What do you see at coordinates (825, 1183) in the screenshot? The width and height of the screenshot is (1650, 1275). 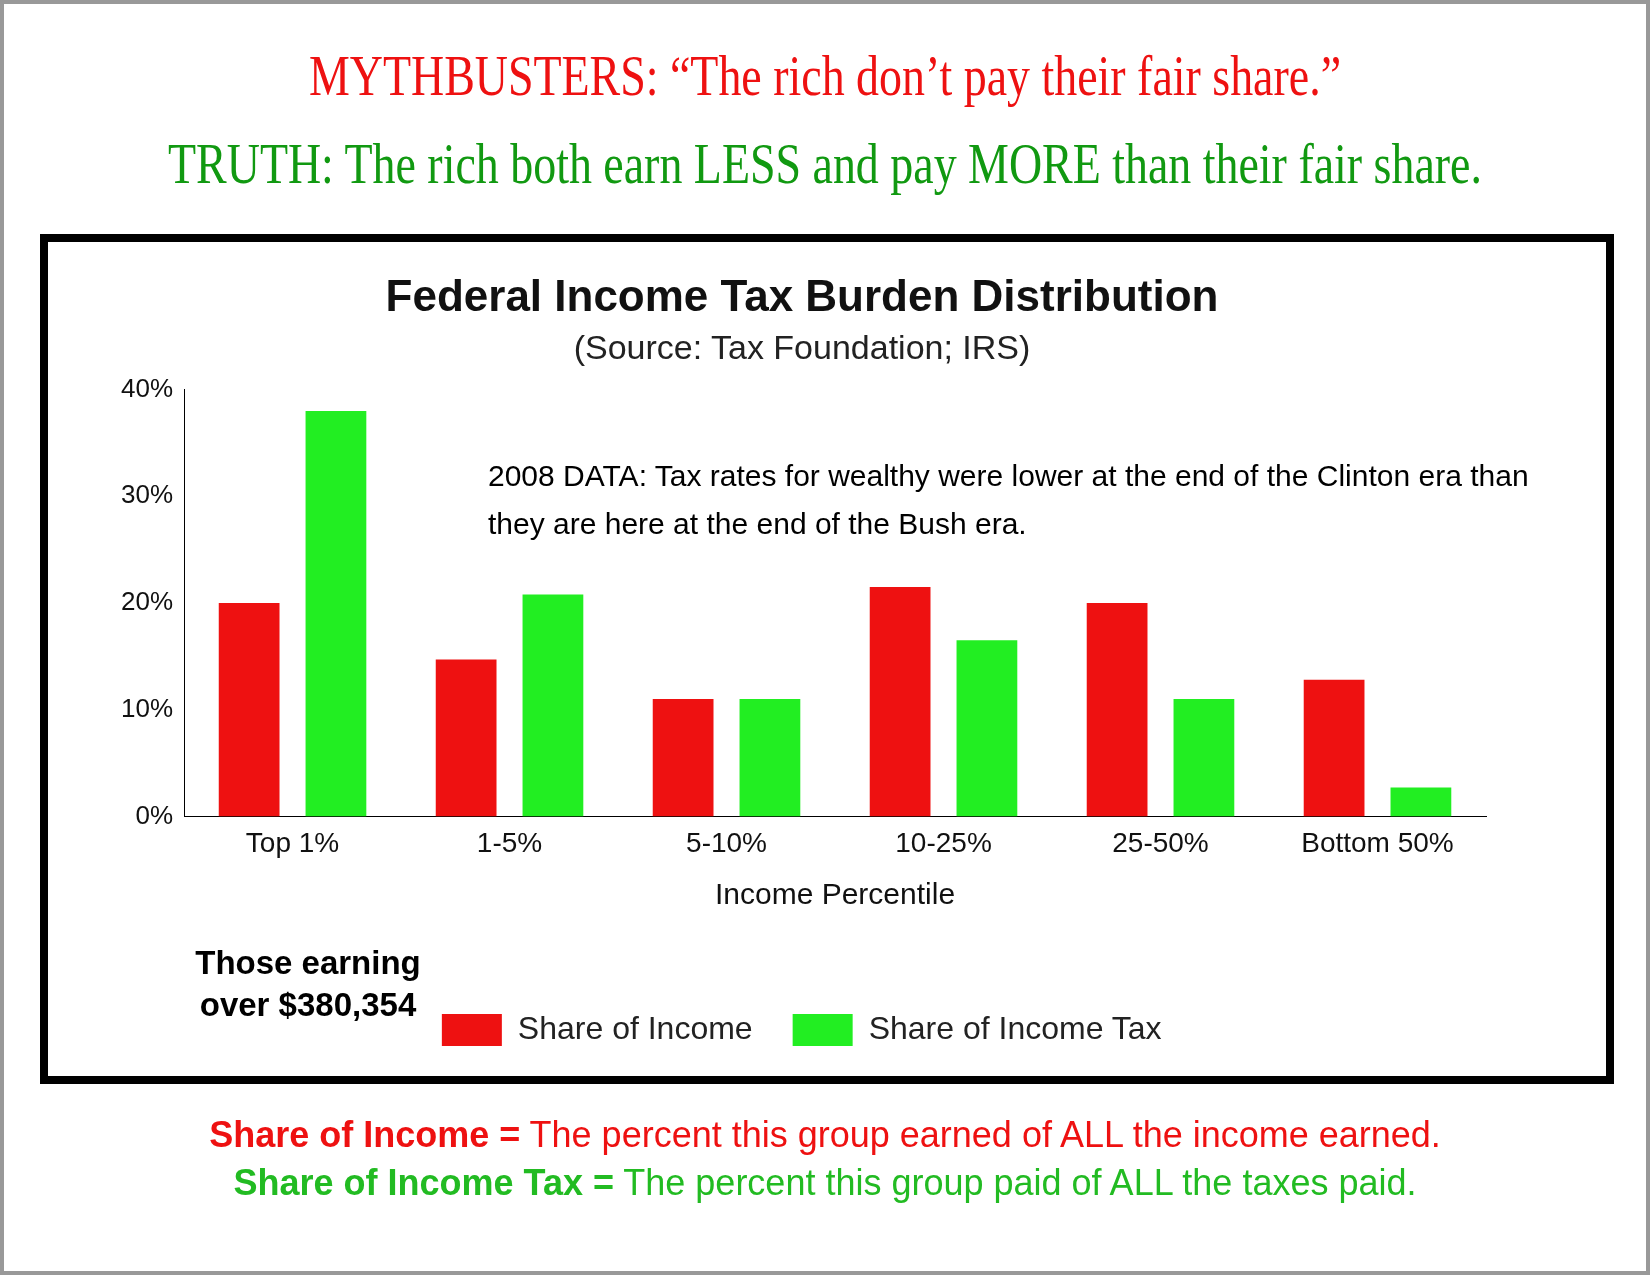 I see `text: Share of Income Tax = The percent this group paid of ALL the taxes paid.` at bounding box center [825, 1183].